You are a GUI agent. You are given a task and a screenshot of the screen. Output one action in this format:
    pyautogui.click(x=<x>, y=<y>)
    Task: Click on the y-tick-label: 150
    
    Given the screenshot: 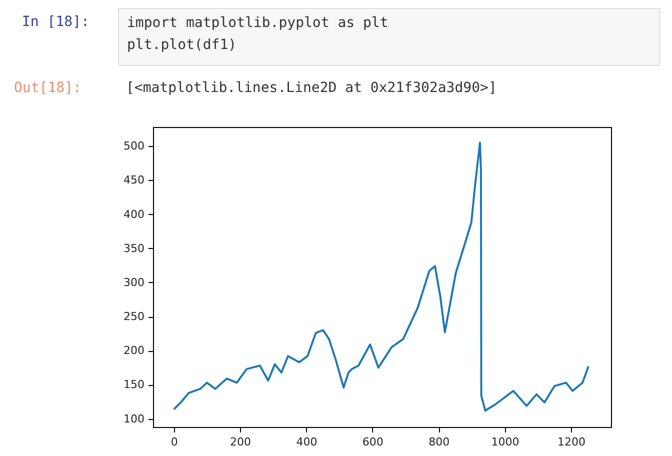 What is the action you would take?
    pyautogui.click(x=134, y=385)
    